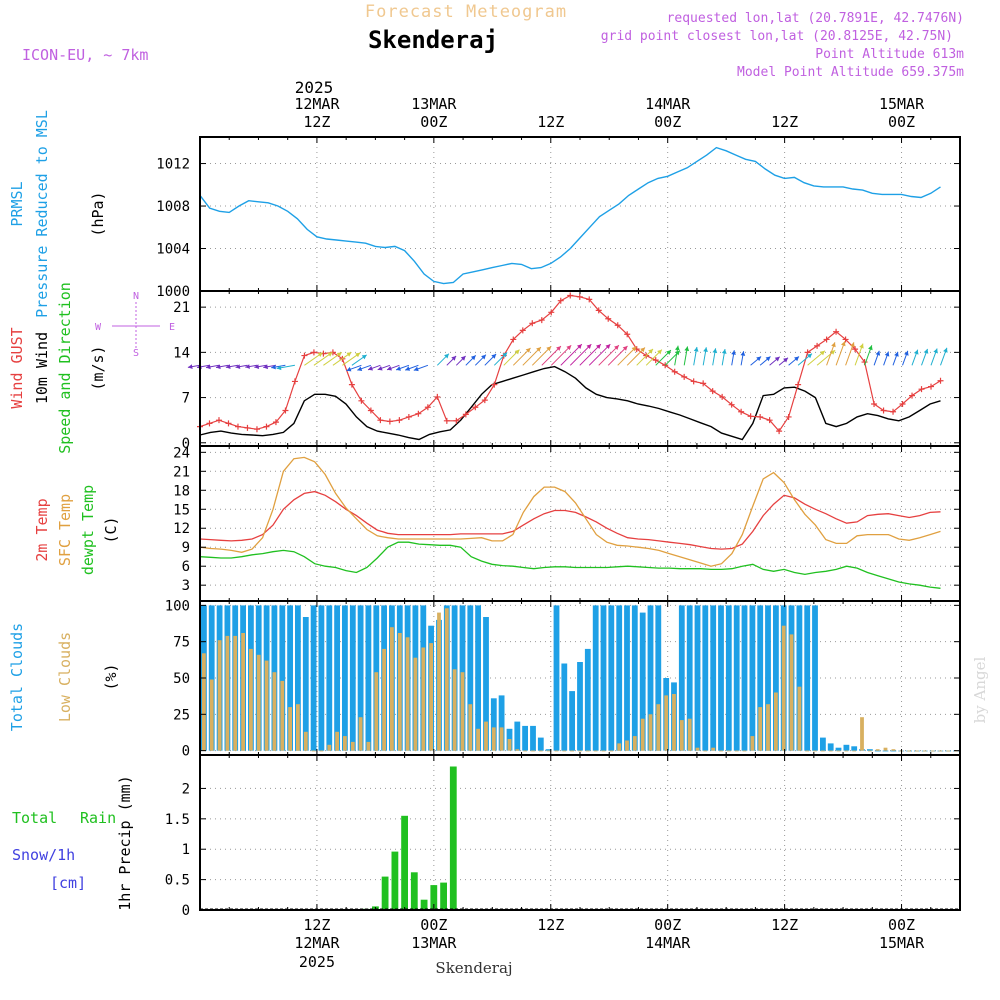 The height and width of the screenshot is (1000, 1000). Describe the element at coordinates (177, 606) in the screenshot. I see `y-tick-label: 100` at that location.